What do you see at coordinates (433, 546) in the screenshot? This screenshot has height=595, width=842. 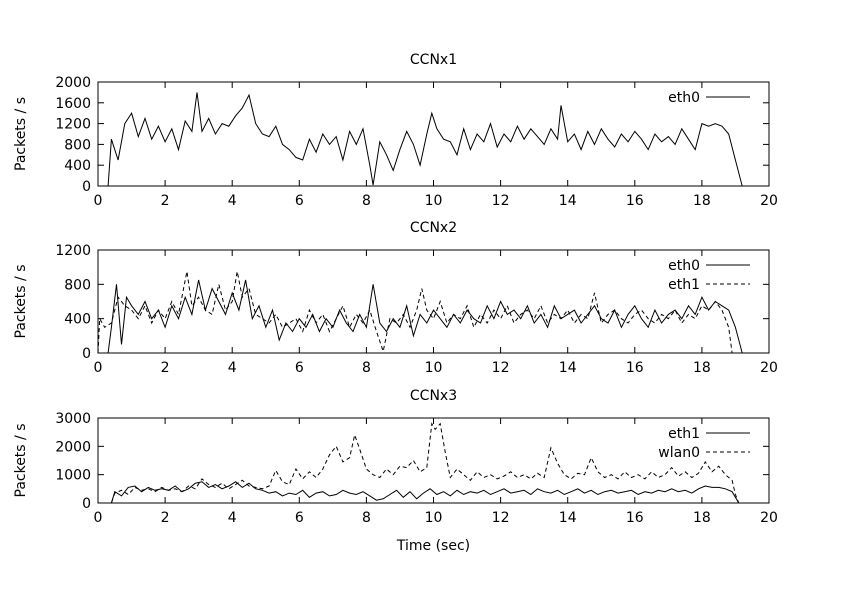 I see `x-axis-label: Time (sec)` at bounding box center [433, 546].